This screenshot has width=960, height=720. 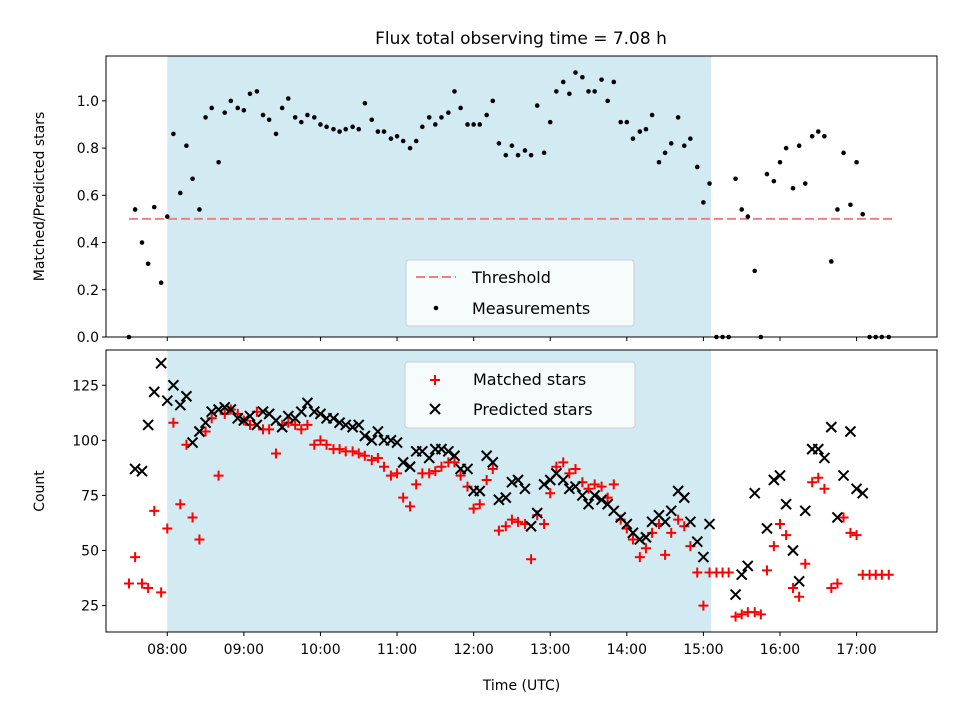 I want to click on legend-matched-label: Matched stars, so click(x=529, y=379).